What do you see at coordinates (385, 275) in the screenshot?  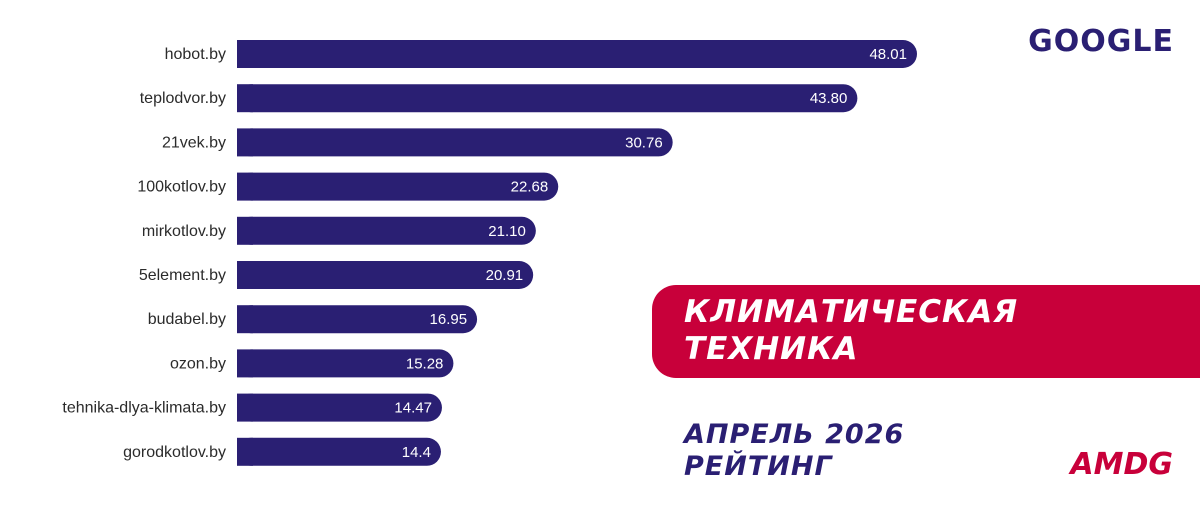 I see `bar-5element.by` at bounding box center [385, 275].